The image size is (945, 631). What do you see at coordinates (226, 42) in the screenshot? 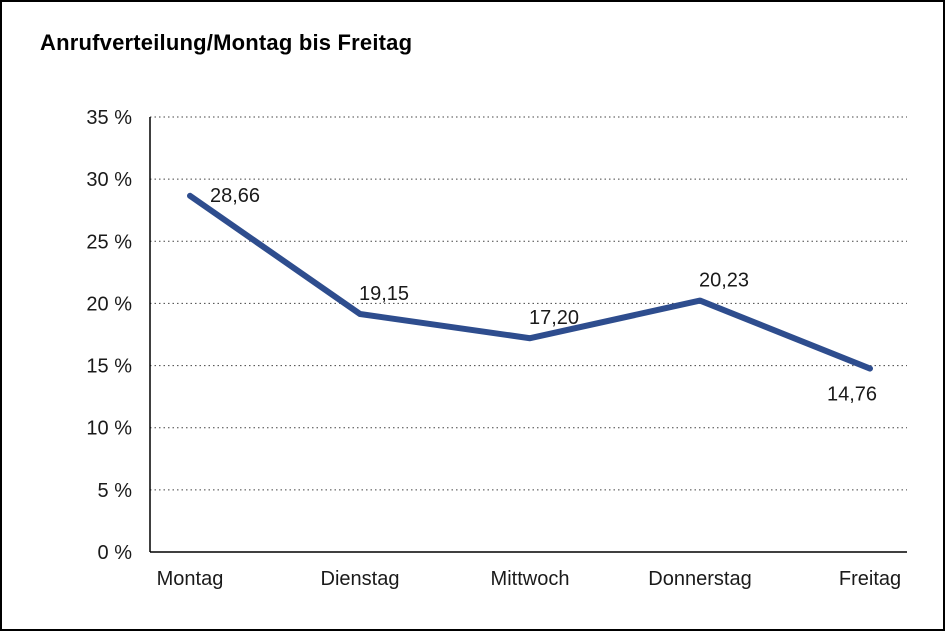
I see `chart-title: Anrufverteilung/Montag bis Freitag` at bounding box center [226, 42].